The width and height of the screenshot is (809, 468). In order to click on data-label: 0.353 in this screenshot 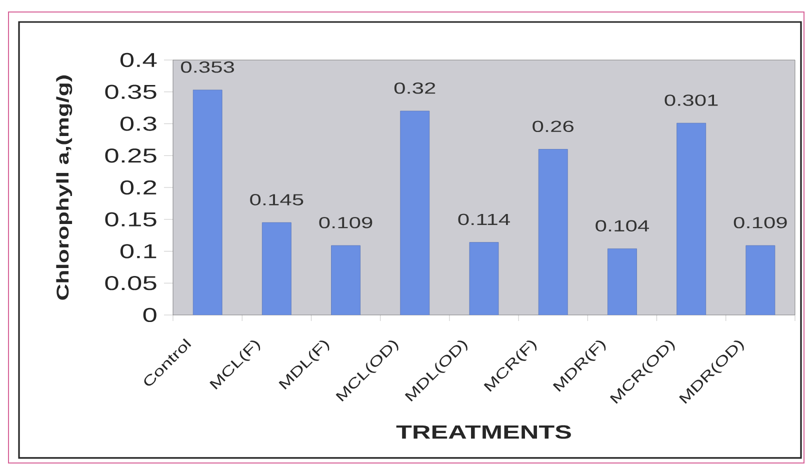, I will do `click(207, 67)`.